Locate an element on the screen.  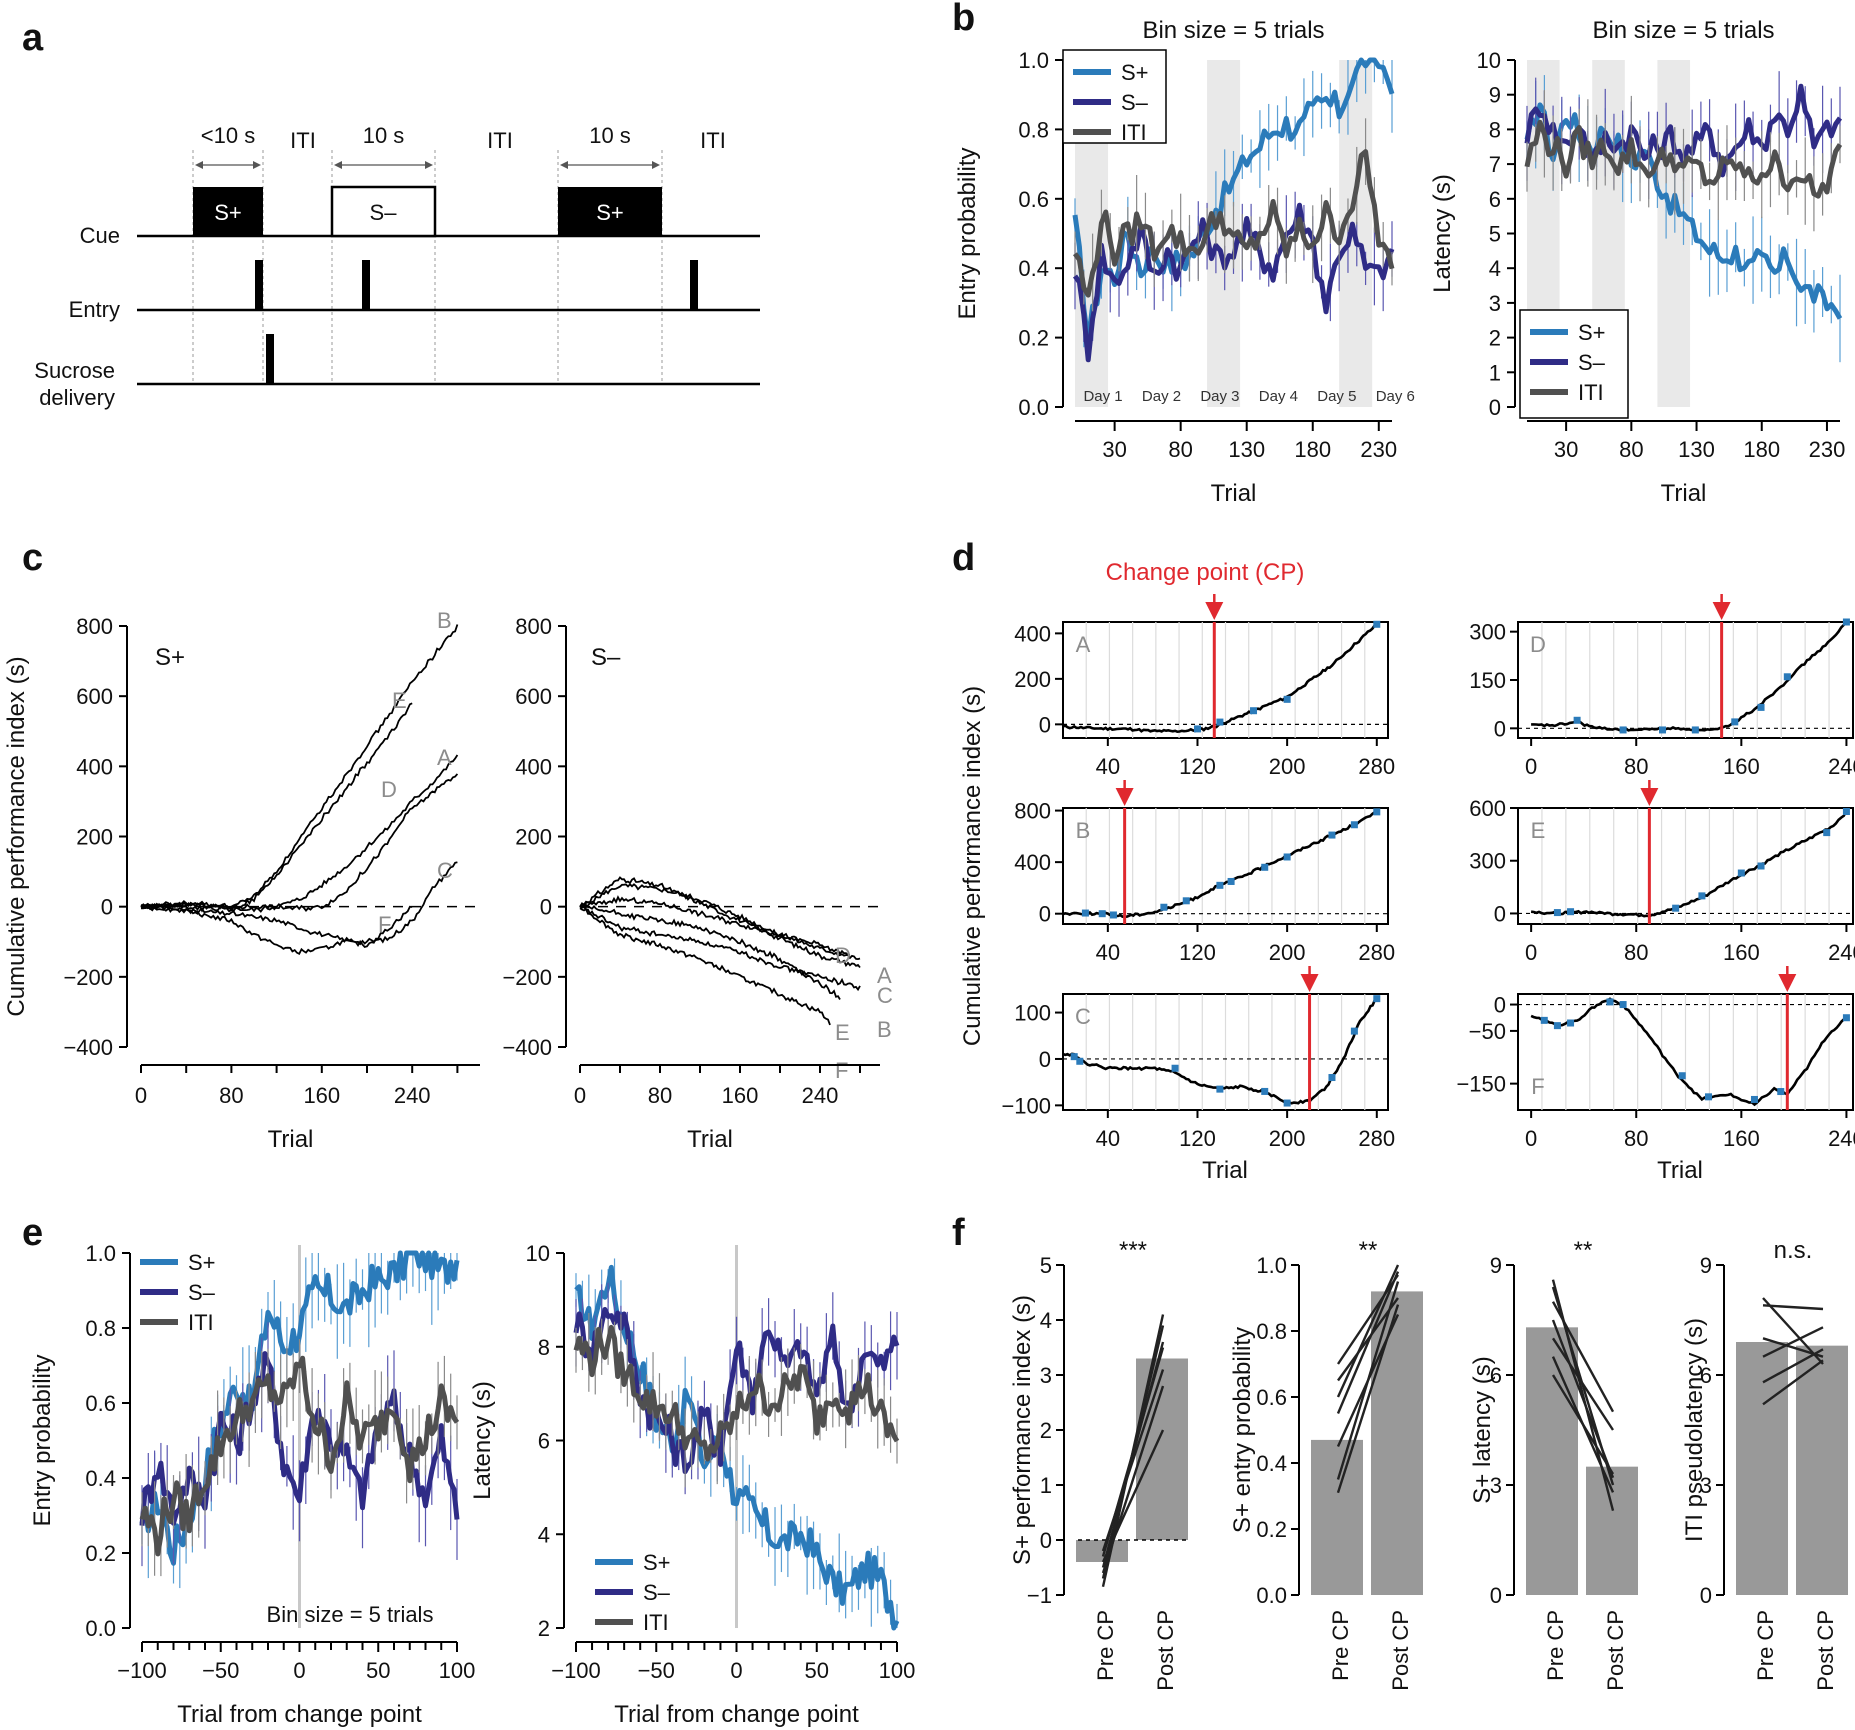
panel-letter-a: a is located at coordinates (33, 38).